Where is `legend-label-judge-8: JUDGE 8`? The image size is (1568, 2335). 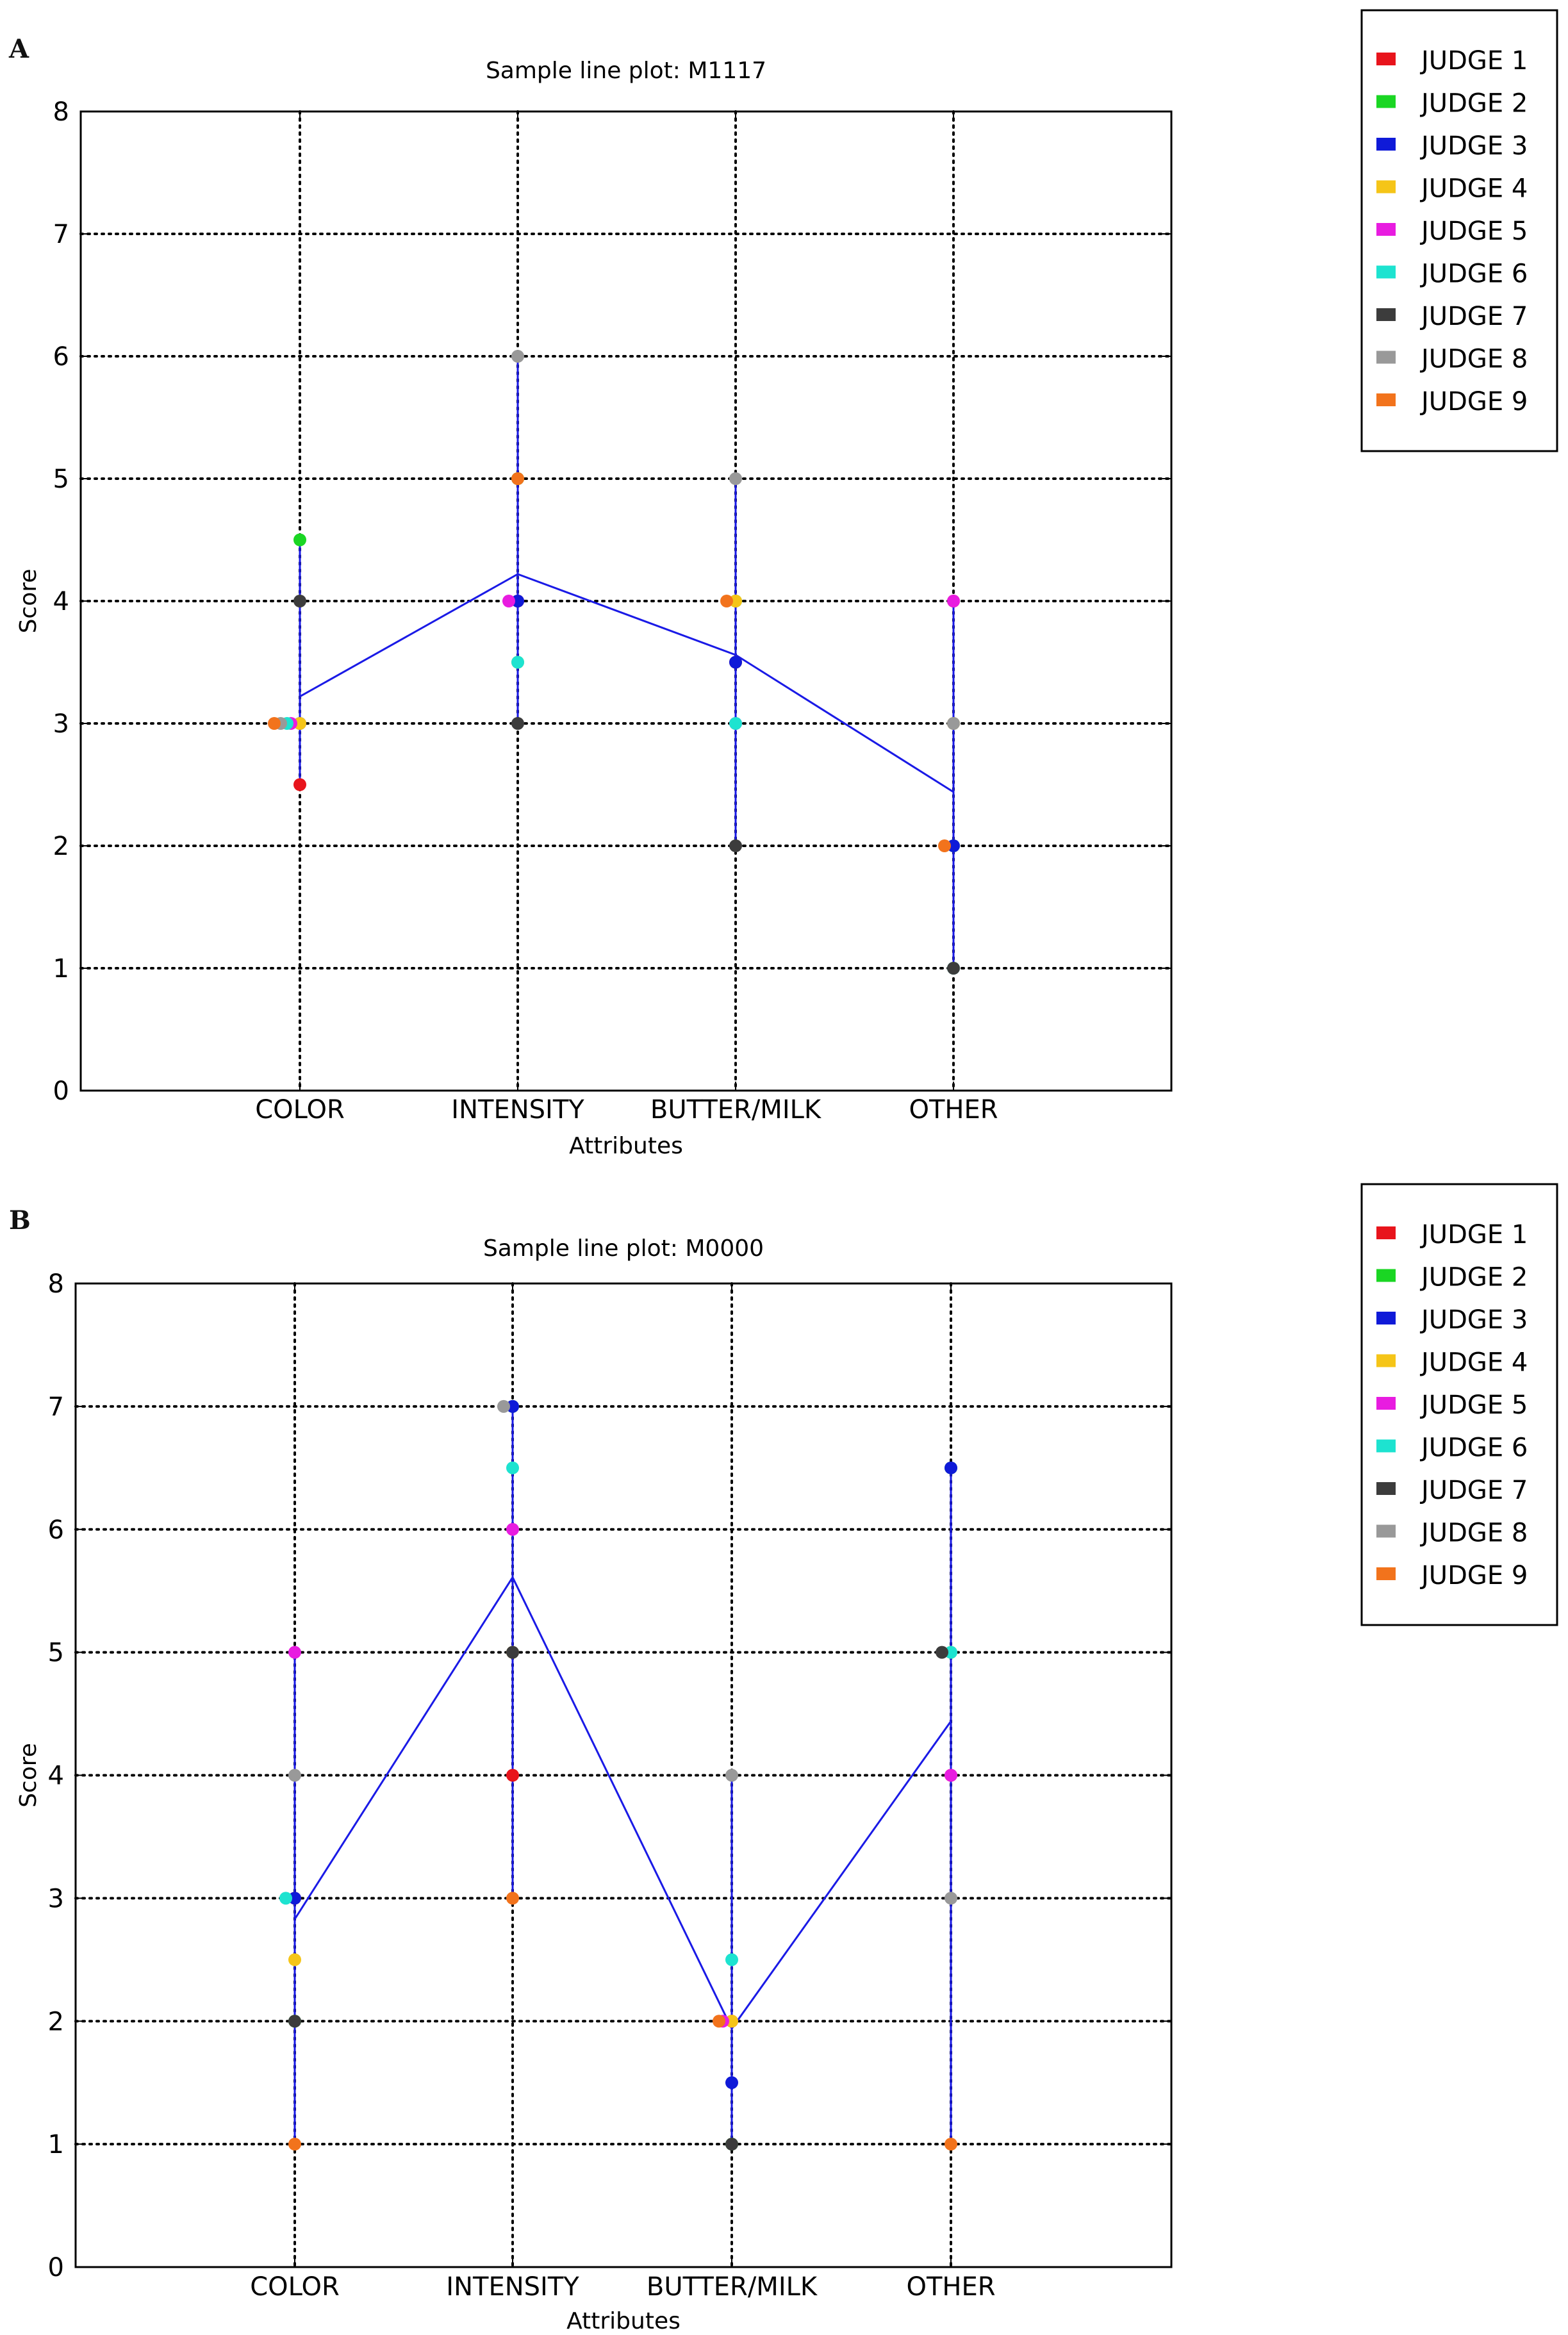
legend-label-judge-8: JUDGE 8 is located at coordinates (1473, 1534).